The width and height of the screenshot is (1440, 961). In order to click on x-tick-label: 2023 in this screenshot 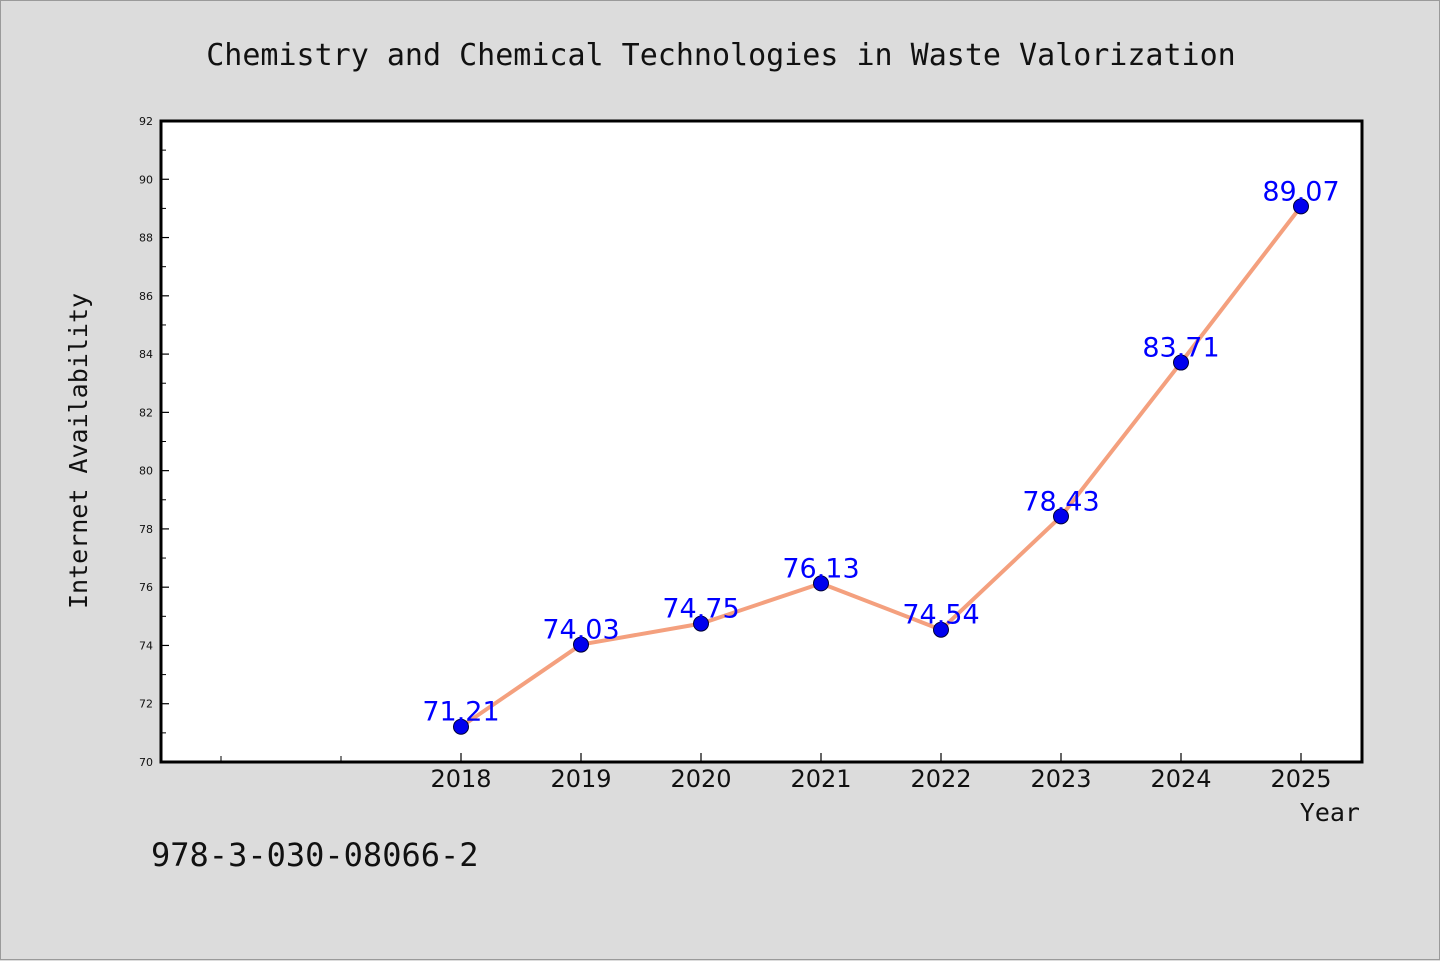, I will do `click(1060, 779)`.